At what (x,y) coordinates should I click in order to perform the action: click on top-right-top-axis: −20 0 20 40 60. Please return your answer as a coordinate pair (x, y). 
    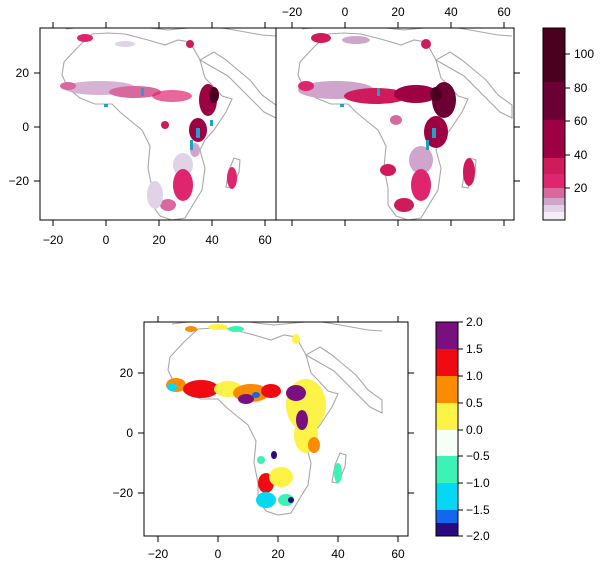
    Looking at the image, I should click on (396, 16).